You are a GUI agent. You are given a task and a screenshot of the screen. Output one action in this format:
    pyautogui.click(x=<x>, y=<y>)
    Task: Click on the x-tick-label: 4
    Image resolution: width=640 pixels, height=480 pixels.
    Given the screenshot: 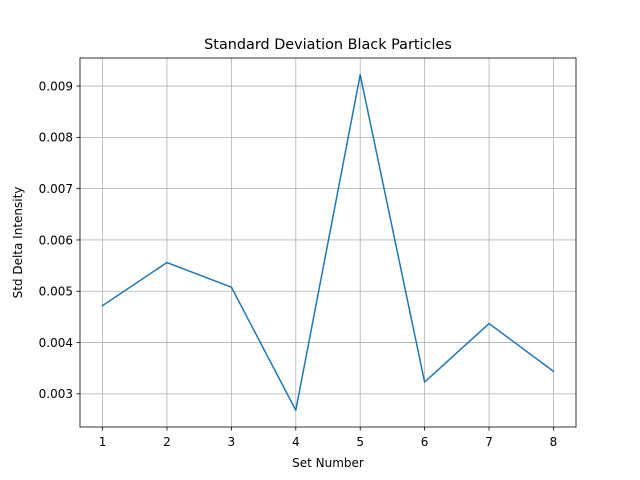 What is the action you would take?
    pyautogui.click(x=296, y=442)
    